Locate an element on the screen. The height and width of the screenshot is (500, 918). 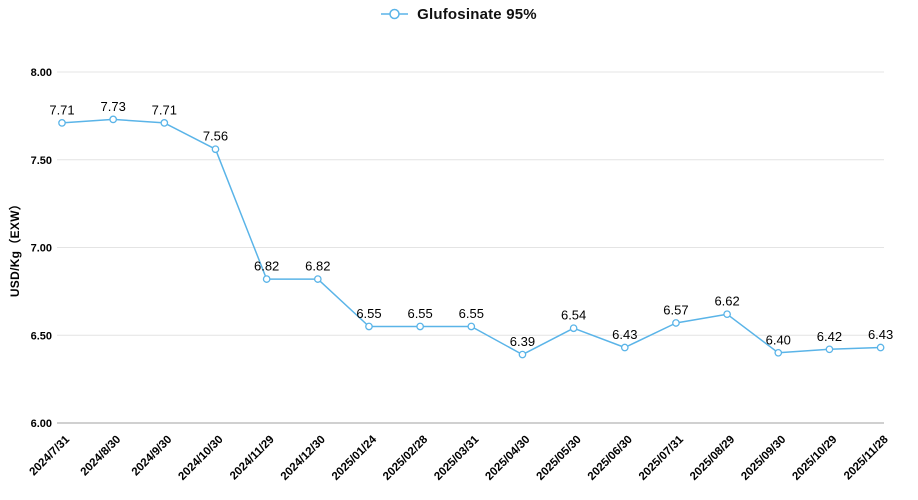
x-tick-label: 2024/12/30 is located at coordinates (303, 458).